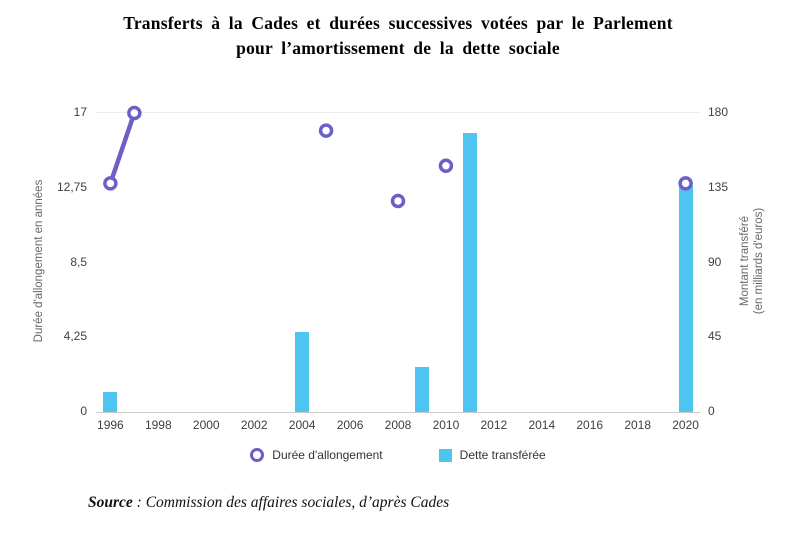 Image resolution: width=796 pixels, height=533 pixels. What do you see at coordinates (83, 411) in the screenshot?
I see `y-left-tick-label: 0` at bounding box center [83, 411].